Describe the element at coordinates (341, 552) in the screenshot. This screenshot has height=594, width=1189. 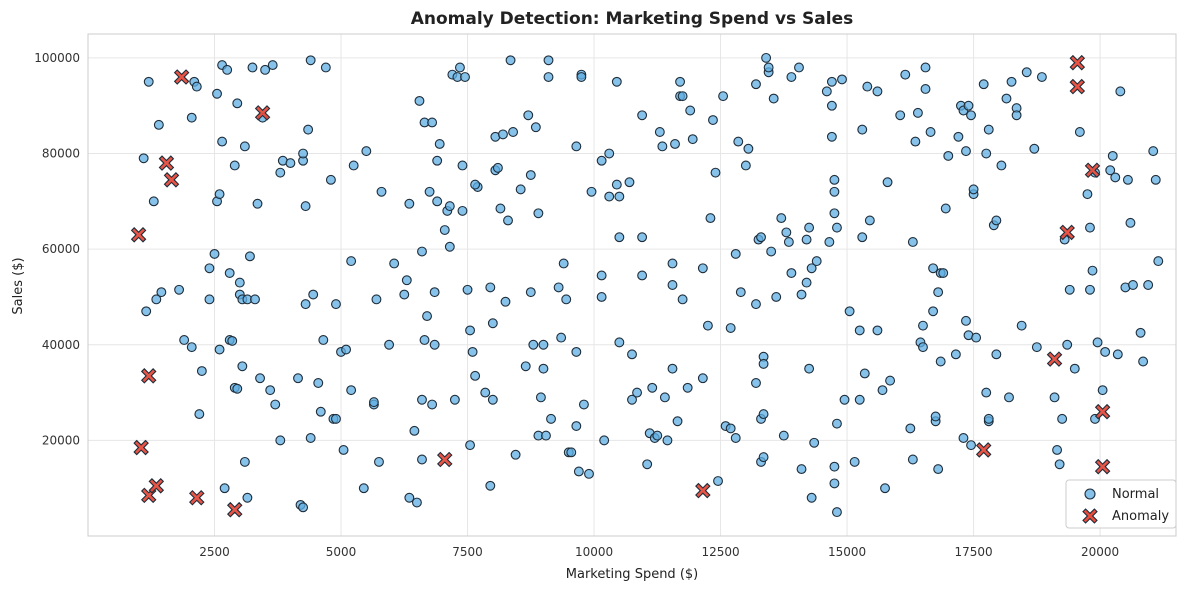
I see `x-tick-label: 5000` at that location.